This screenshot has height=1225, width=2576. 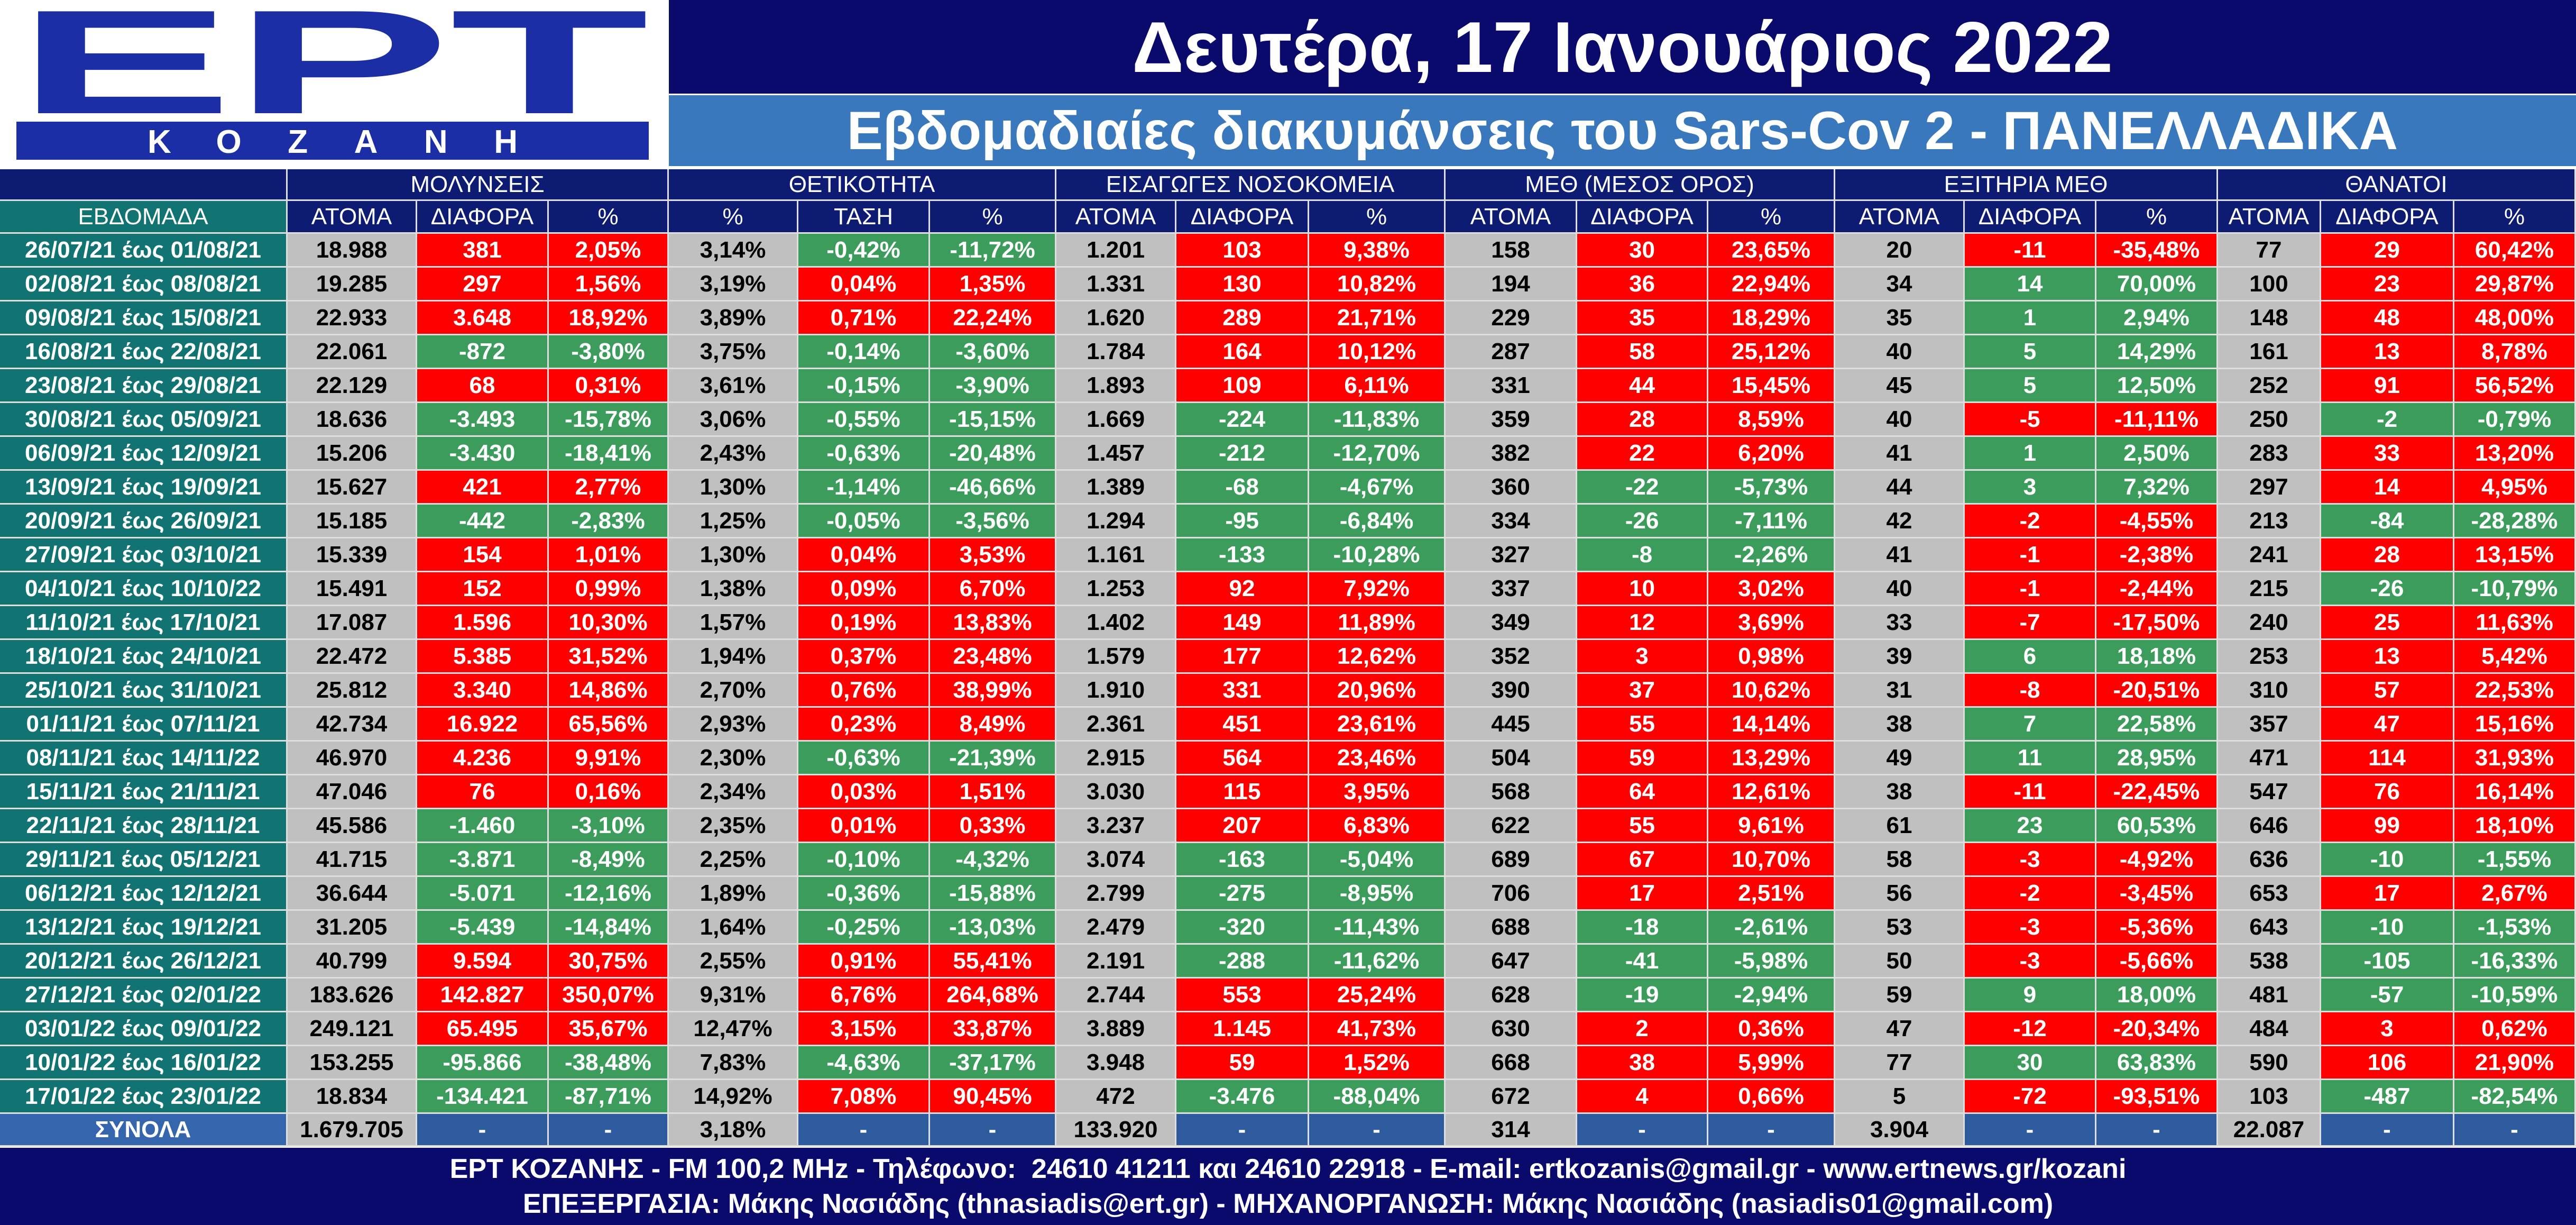 I want to click on icu-discharges-count-cell: 59, so click(x=1900, y=995).